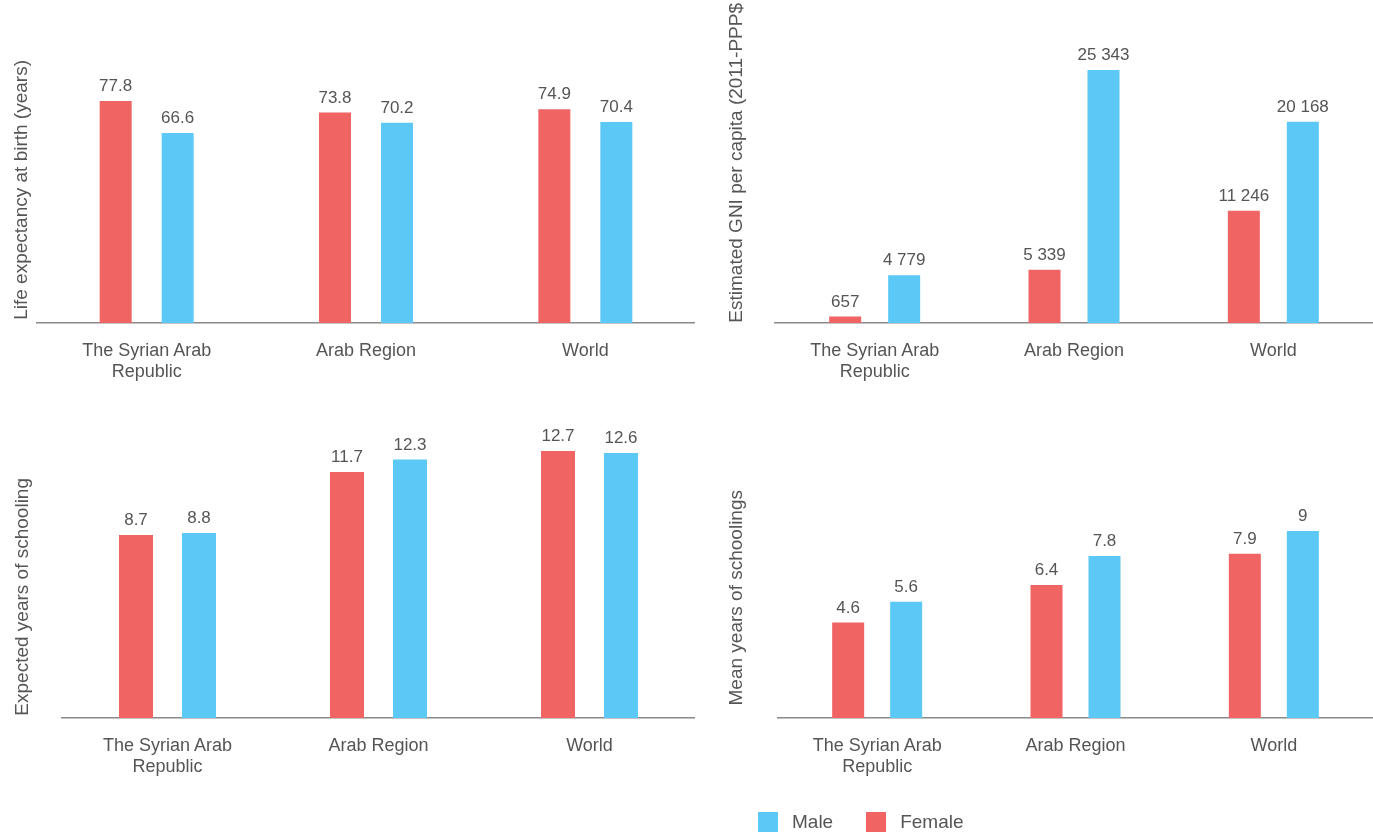 This screenshot has width=1373, height=832. What do you see at coordinates (1046, 570) in the screenshot?
I see `data-label: 6.4` at bounding box center [1046, 570].